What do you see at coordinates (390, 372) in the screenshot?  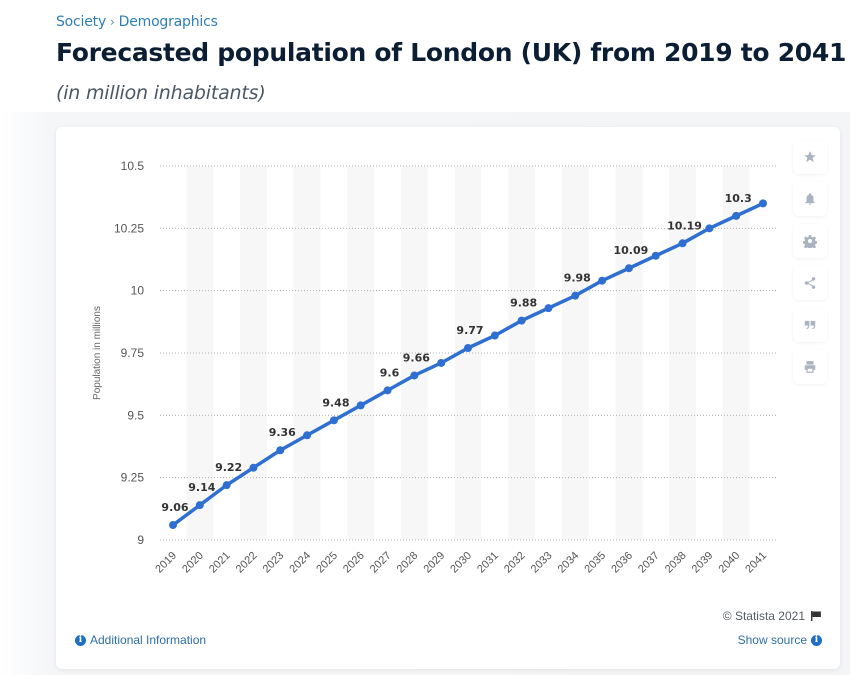 I see `data-label: 9.6` at bounding box center [390, 372].